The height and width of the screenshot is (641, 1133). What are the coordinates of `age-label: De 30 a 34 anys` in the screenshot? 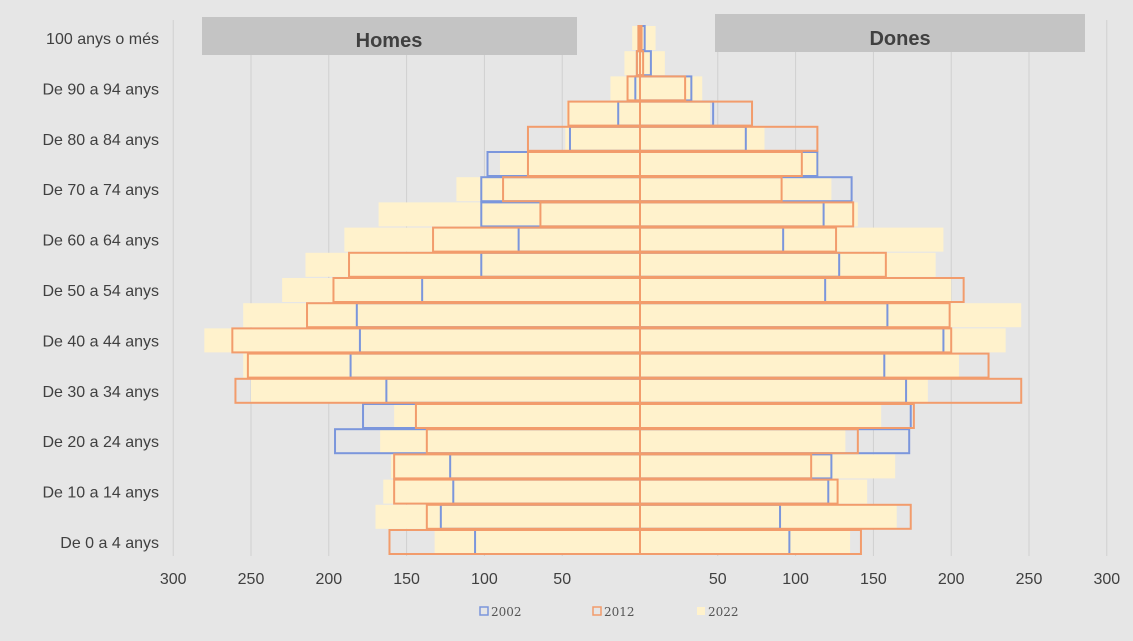 It's located at (100, 392).